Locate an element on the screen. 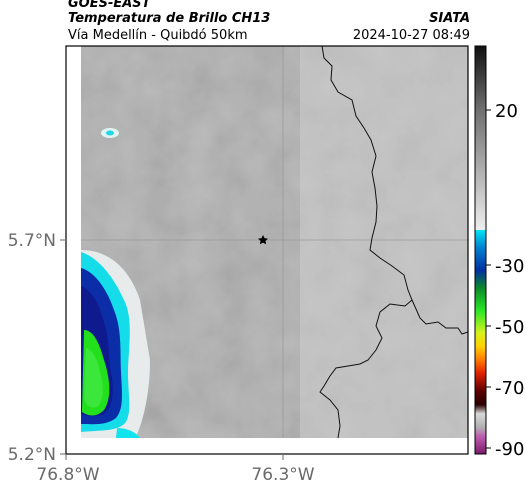 The width and height of the screenshot is (526, 491). colorbar-frame is located at coordinates (480, 250).